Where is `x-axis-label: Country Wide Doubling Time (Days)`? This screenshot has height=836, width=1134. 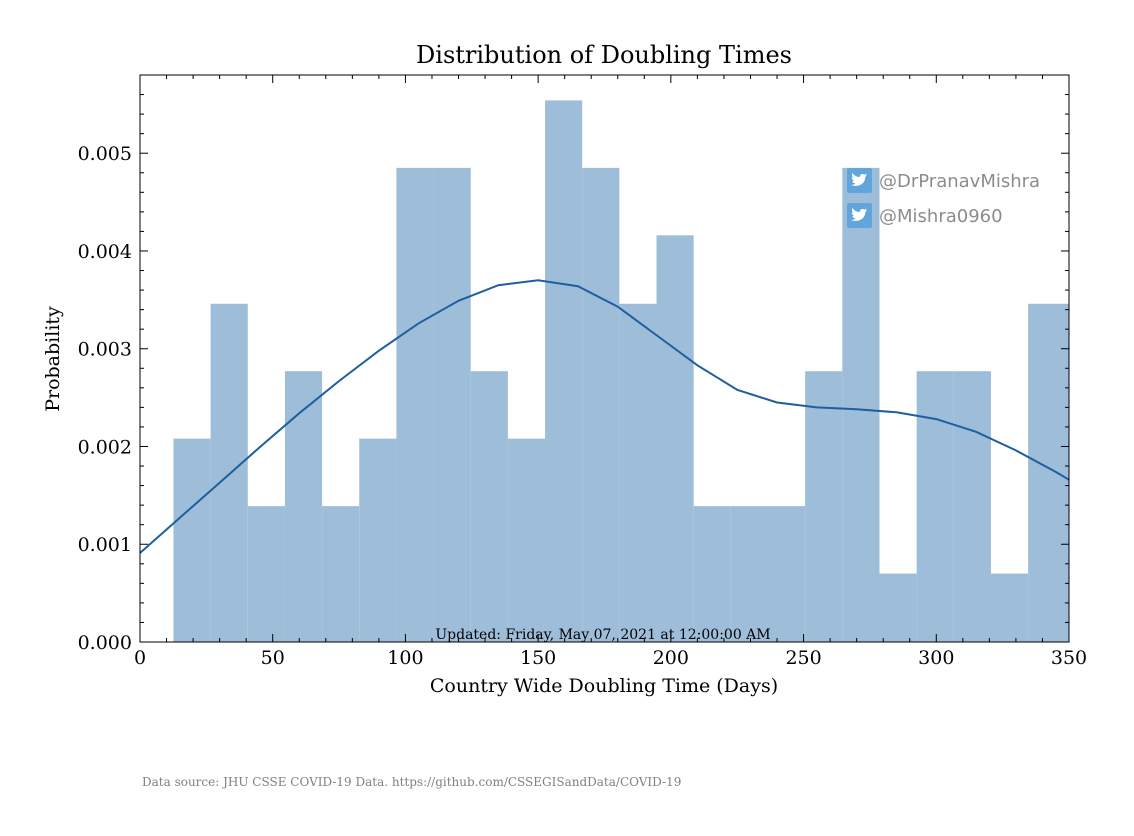
x-axis-label: Country Wide Doubling Time (Days) is located at coordinates (604, 686).